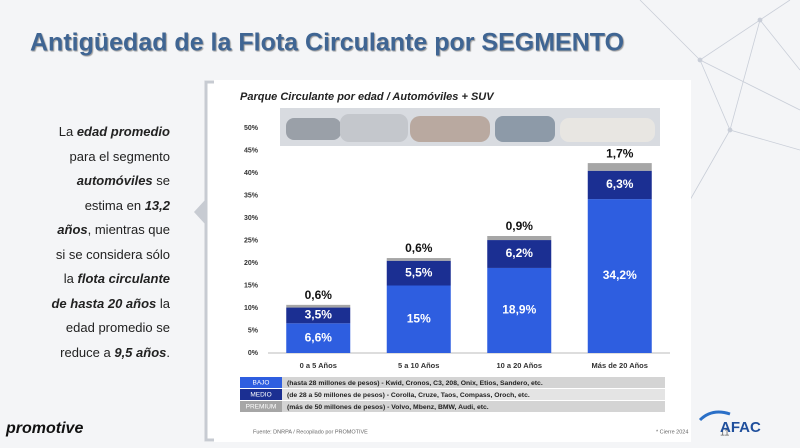 This screenshot has width=800, height=448. What do you see at coordinates (110, 291) in the screenshot?
I see `paragraph-text: flota circulante de hasta 20 años` at bounding box center [110, 291].